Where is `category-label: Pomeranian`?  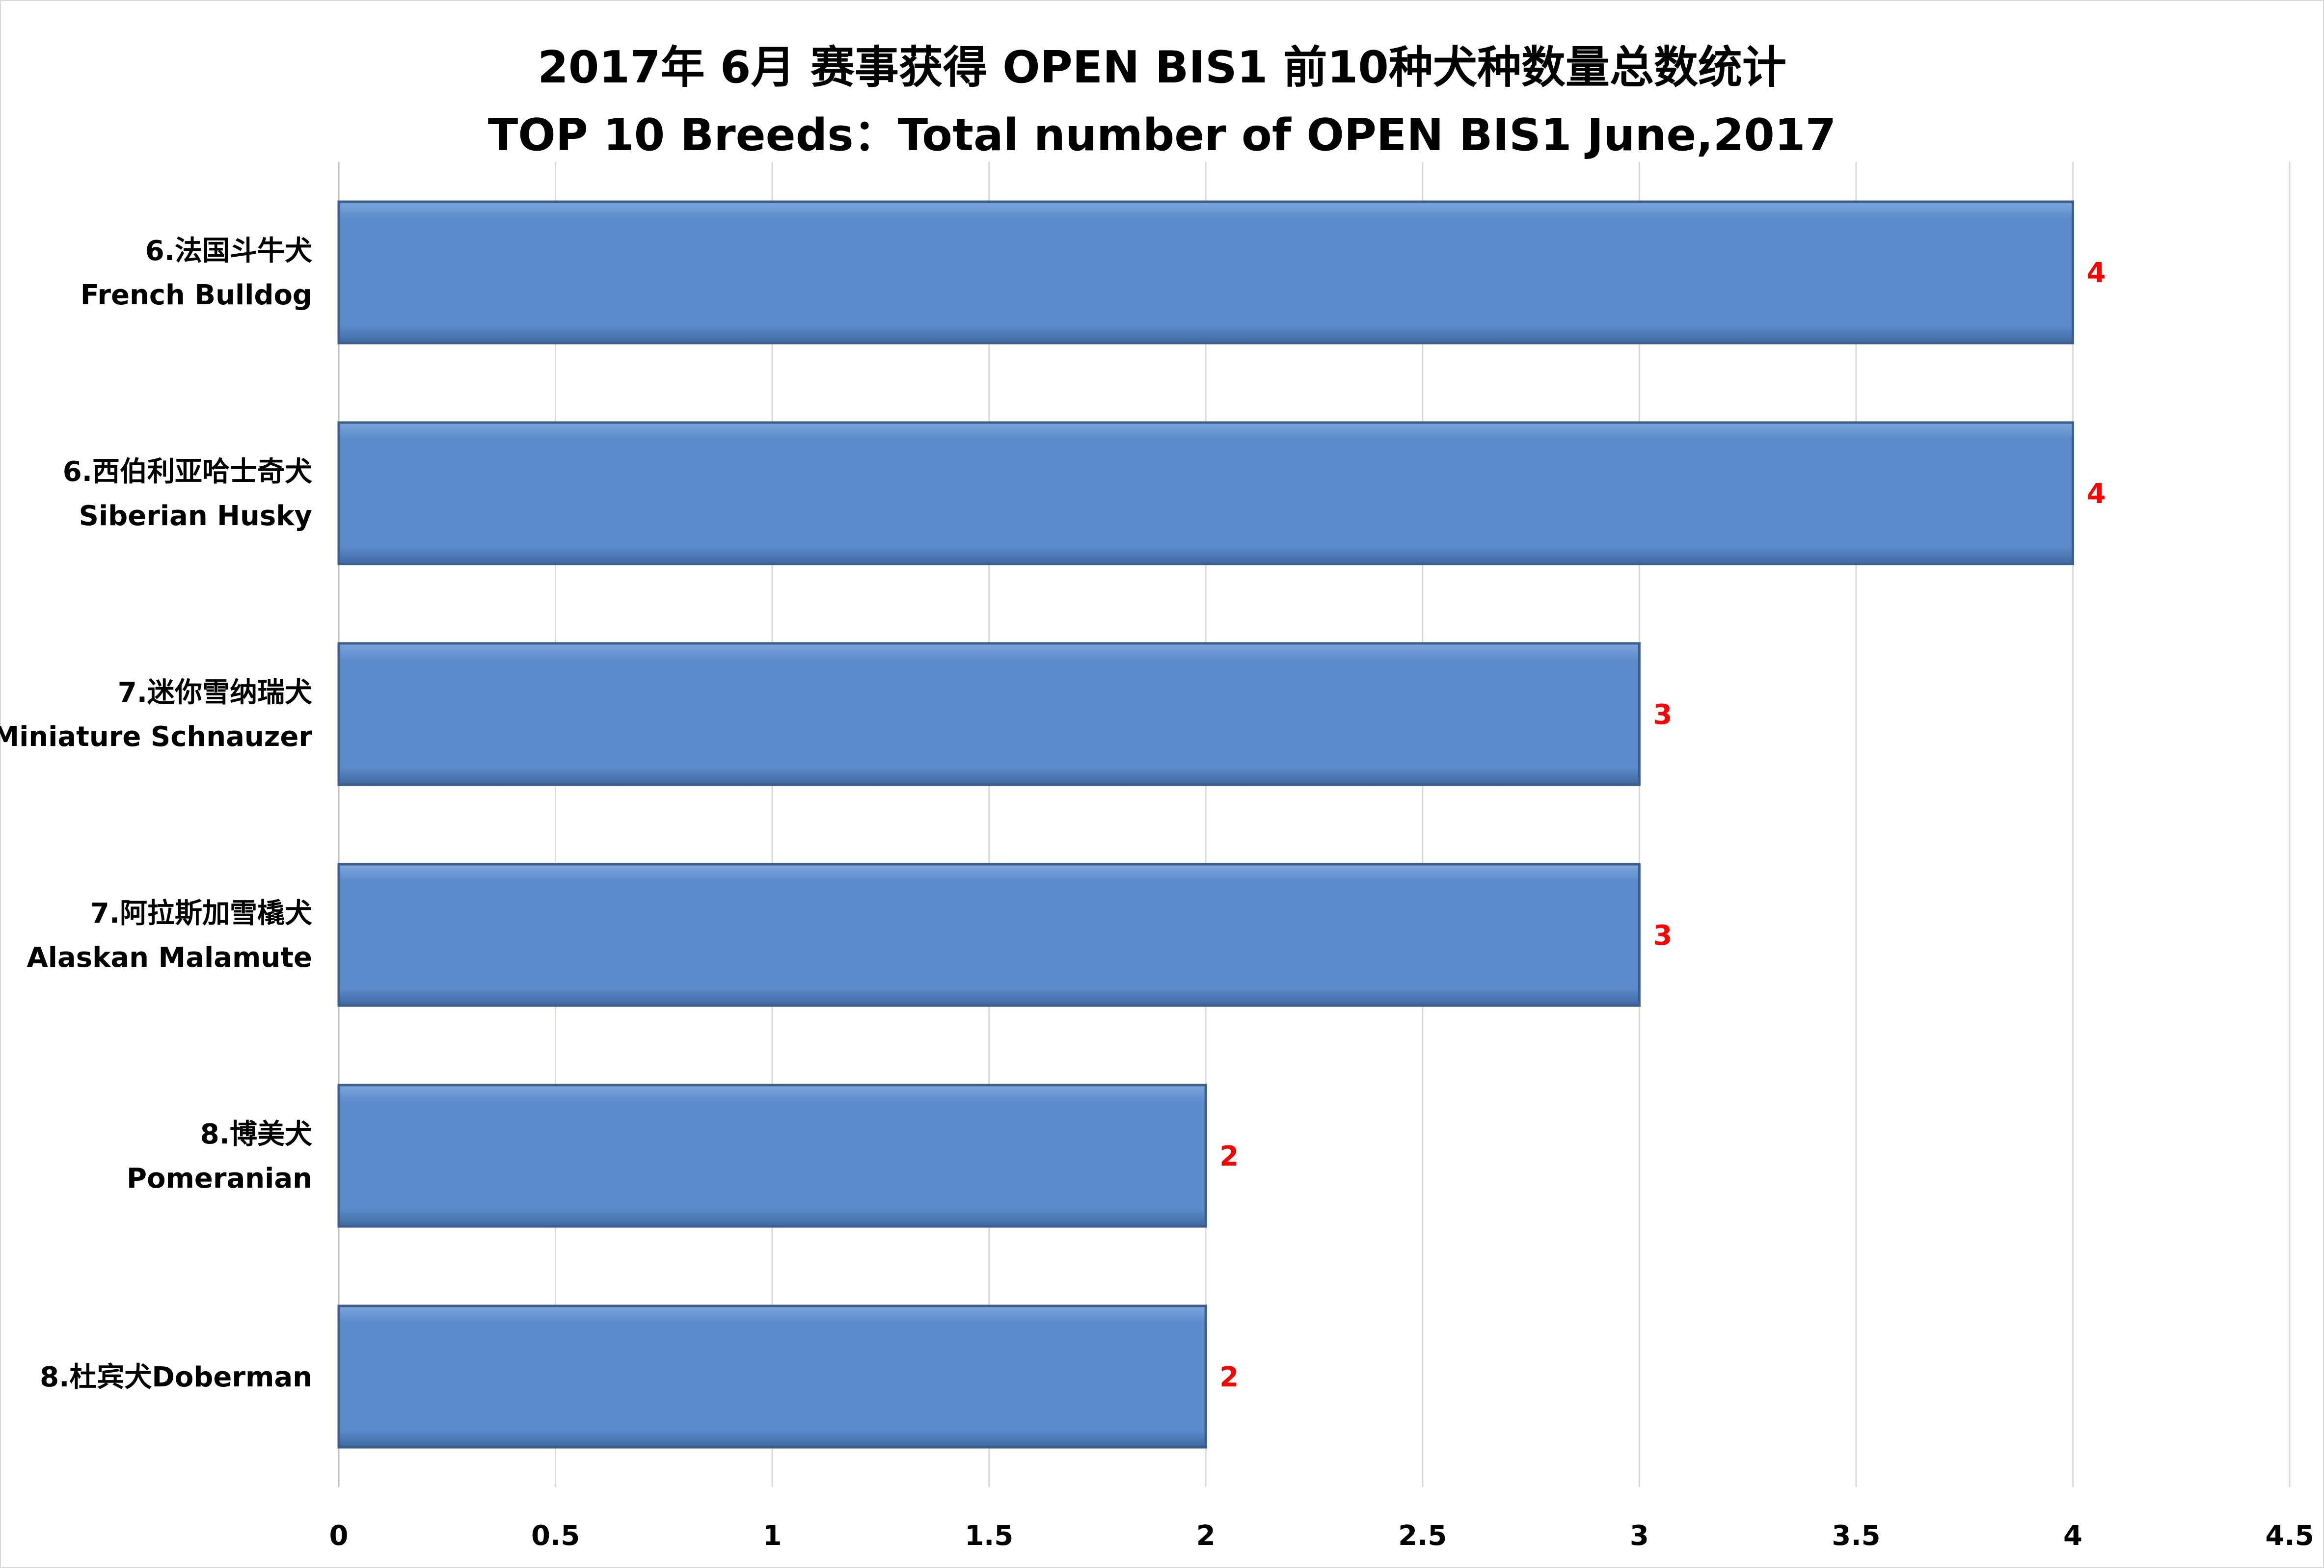
category-label: Pomeranian is located at coordinates (219, 1179).